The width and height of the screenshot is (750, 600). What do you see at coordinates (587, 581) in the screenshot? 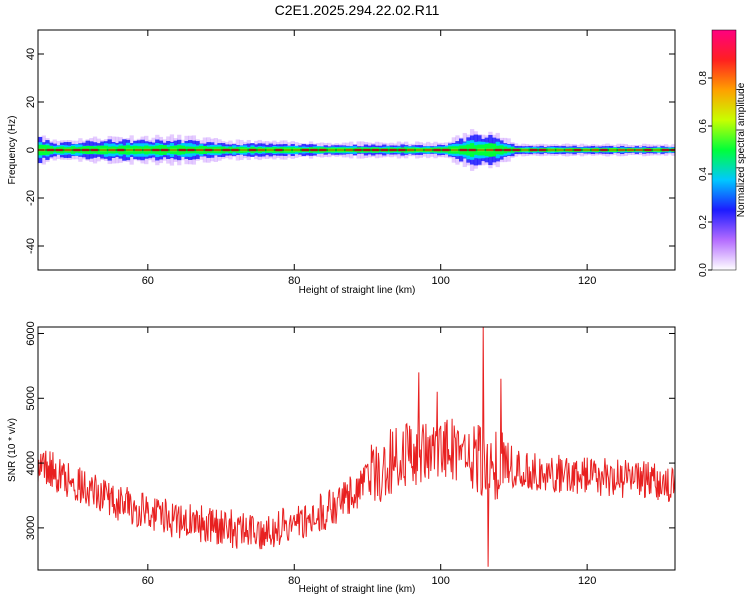
I see `snr-x-tick-label: 120` at bounding box center [587, 581].